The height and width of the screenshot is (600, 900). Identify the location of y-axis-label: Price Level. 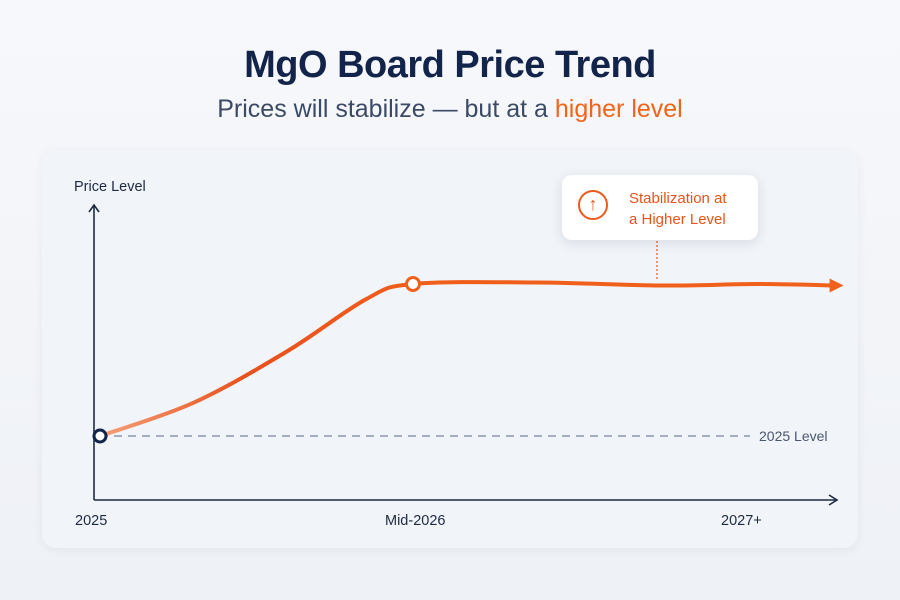
(110, 187).